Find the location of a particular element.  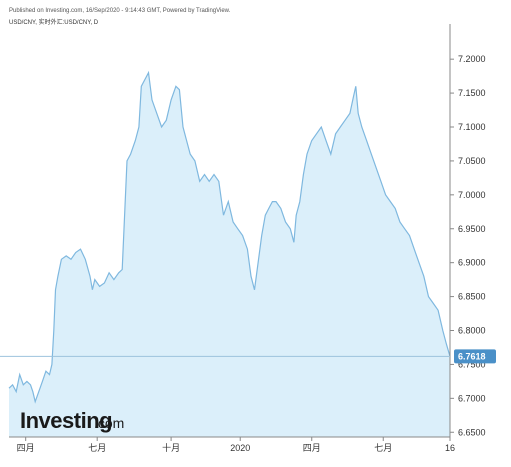

x-tick-label: 16 is located at coordinates (450, 448).